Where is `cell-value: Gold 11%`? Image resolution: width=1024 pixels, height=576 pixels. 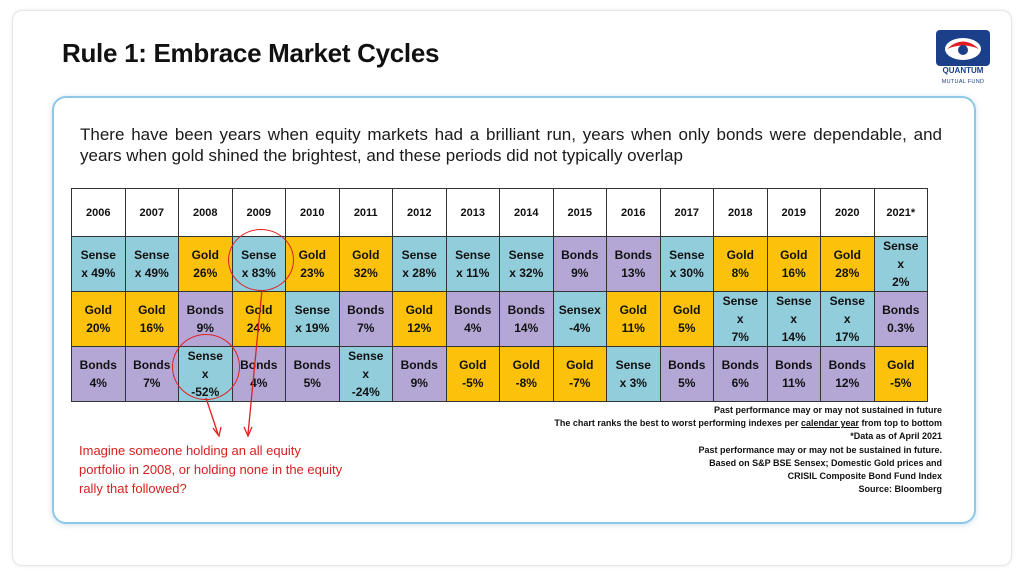 cell-value: Gold 11% is located at coordinates (633, 319).